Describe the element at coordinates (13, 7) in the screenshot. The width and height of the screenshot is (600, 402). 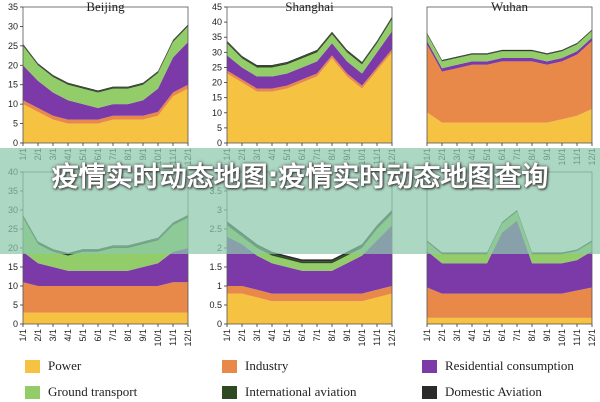
I see `y-tick-label: 35` at that location.